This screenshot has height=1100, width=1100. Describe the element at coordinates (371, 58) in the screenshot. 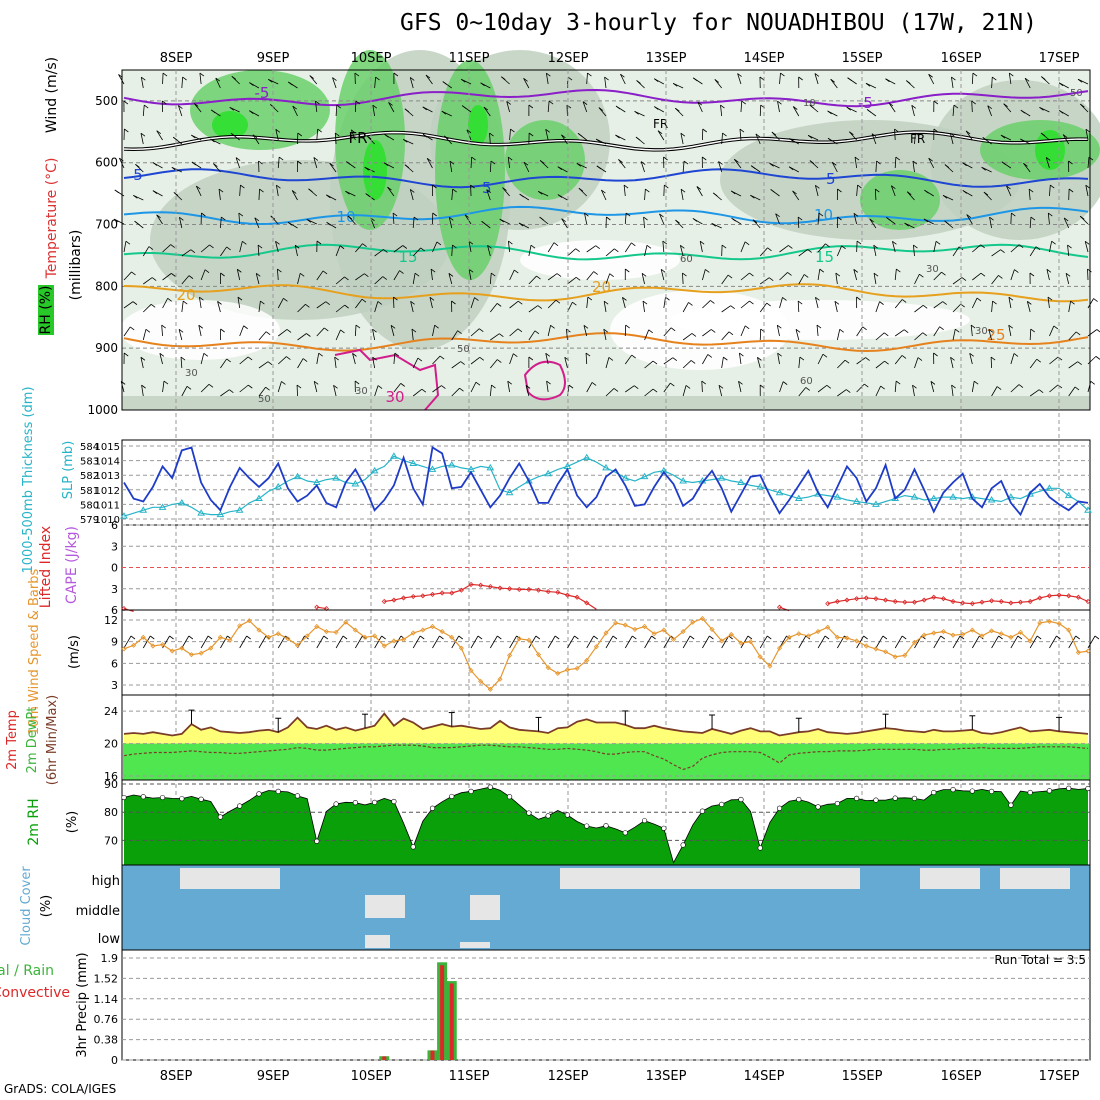

I see `top-date-label: 10SEP` at that location.